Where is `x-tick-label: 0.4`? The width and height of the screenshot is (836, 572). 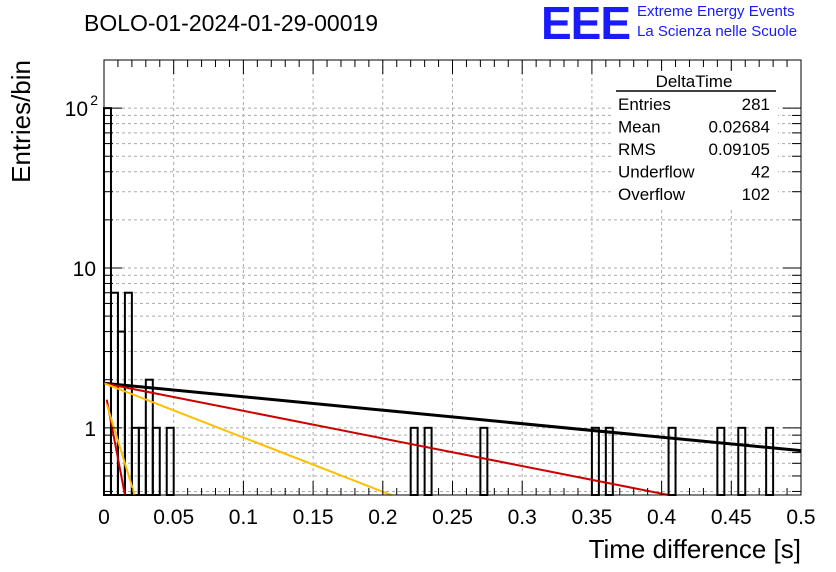 x-tick-label: 0.4 is located at coordinates (662, 517).